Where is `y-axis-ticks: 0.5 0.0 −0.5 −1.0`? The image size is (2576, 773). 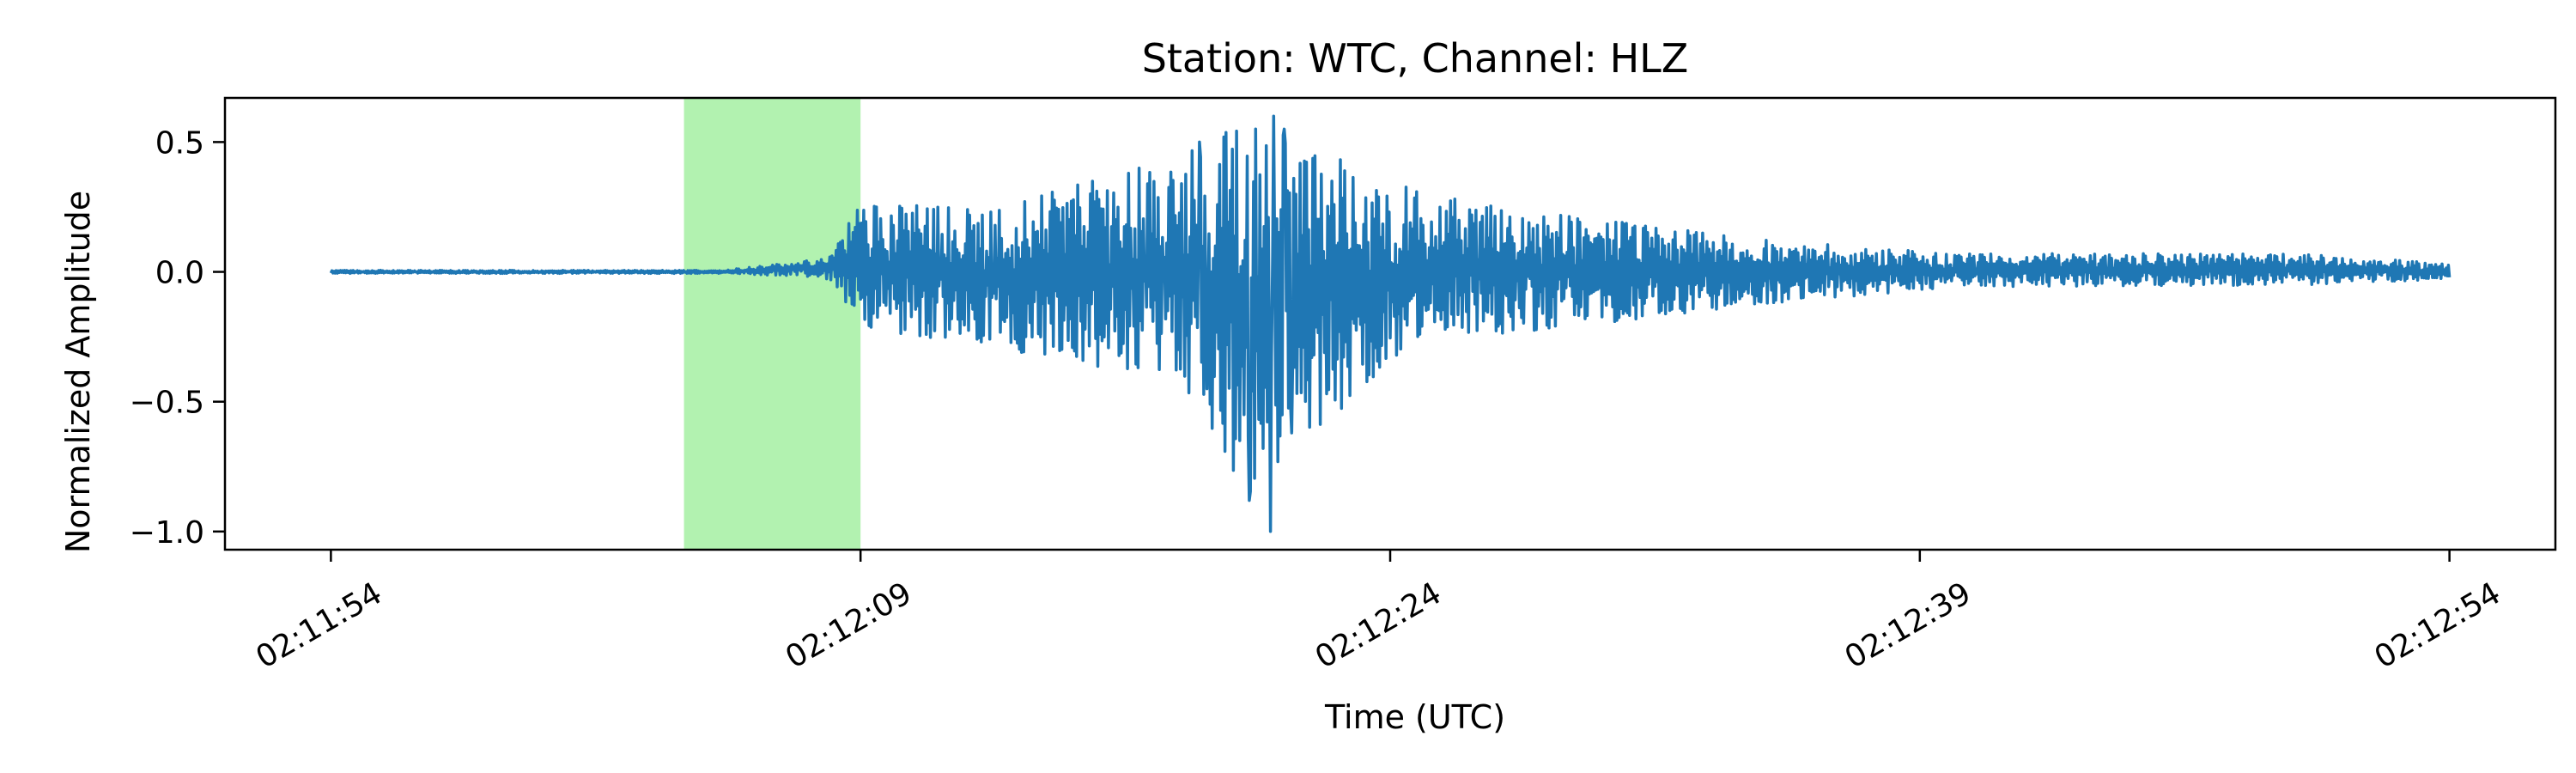
y-axis-ticks: 0.5 0.0 −0.5 −1.0 is located at coordinates (177, 338).